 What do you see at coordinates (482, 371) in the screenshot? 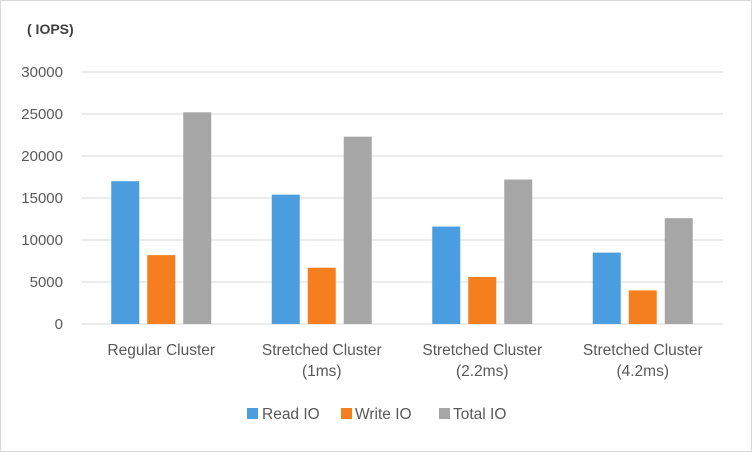
I see `x-category-label: (2.2ms)` at bounding box center [482, 371].